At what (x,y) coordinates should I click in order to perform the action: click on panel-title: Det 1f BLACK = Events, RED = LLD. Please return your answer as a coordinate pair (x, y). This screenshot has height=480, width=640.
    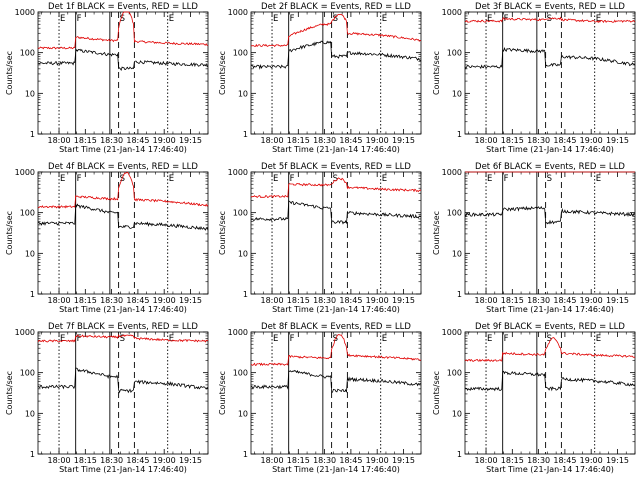
    Looking at the image, I should click on (123, 7).